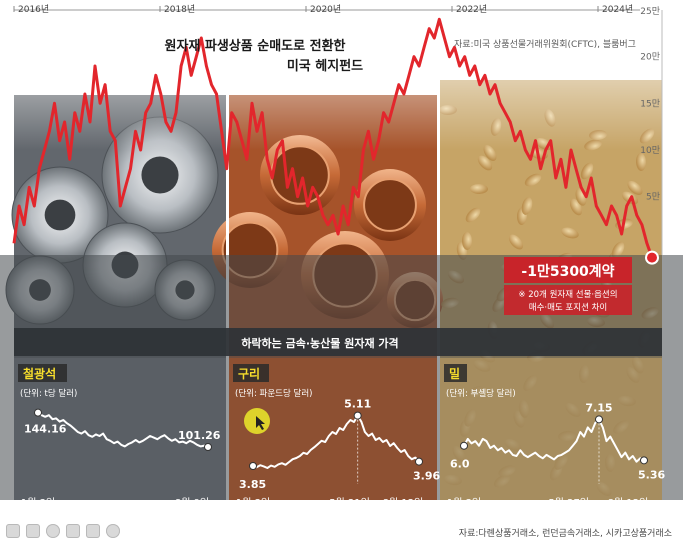 Image resolution: width=683 pixels, height=542 pixels. Describe the element at coordinates (93, 531) in the screenshot. I see `video-icon` at that location.